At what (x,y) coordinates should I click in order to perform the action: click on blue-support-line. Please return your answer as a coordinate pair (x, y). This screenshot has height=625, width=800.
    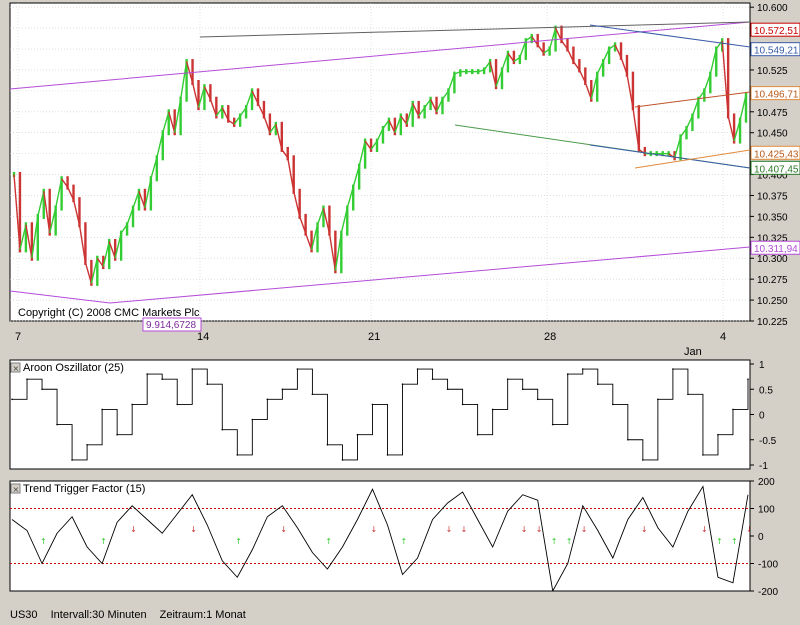
    Looking at the image, I should click on (669, 156).